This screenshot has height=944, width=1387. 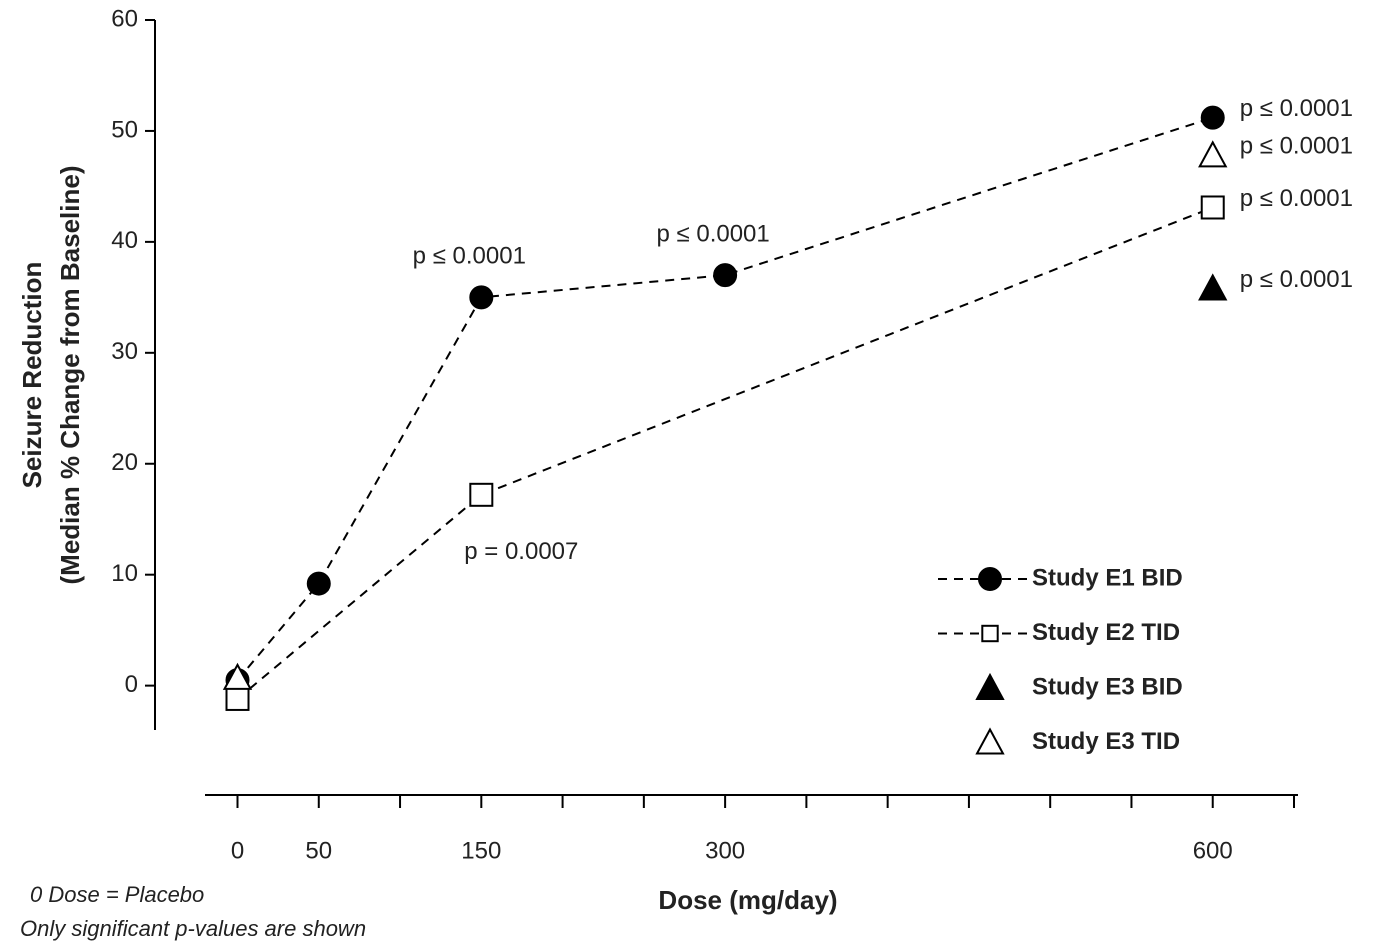 What do you see at coordinates (237, 850) in the screenshot?
I see `x-tick-label: 0` at bounding box center [237, 850].